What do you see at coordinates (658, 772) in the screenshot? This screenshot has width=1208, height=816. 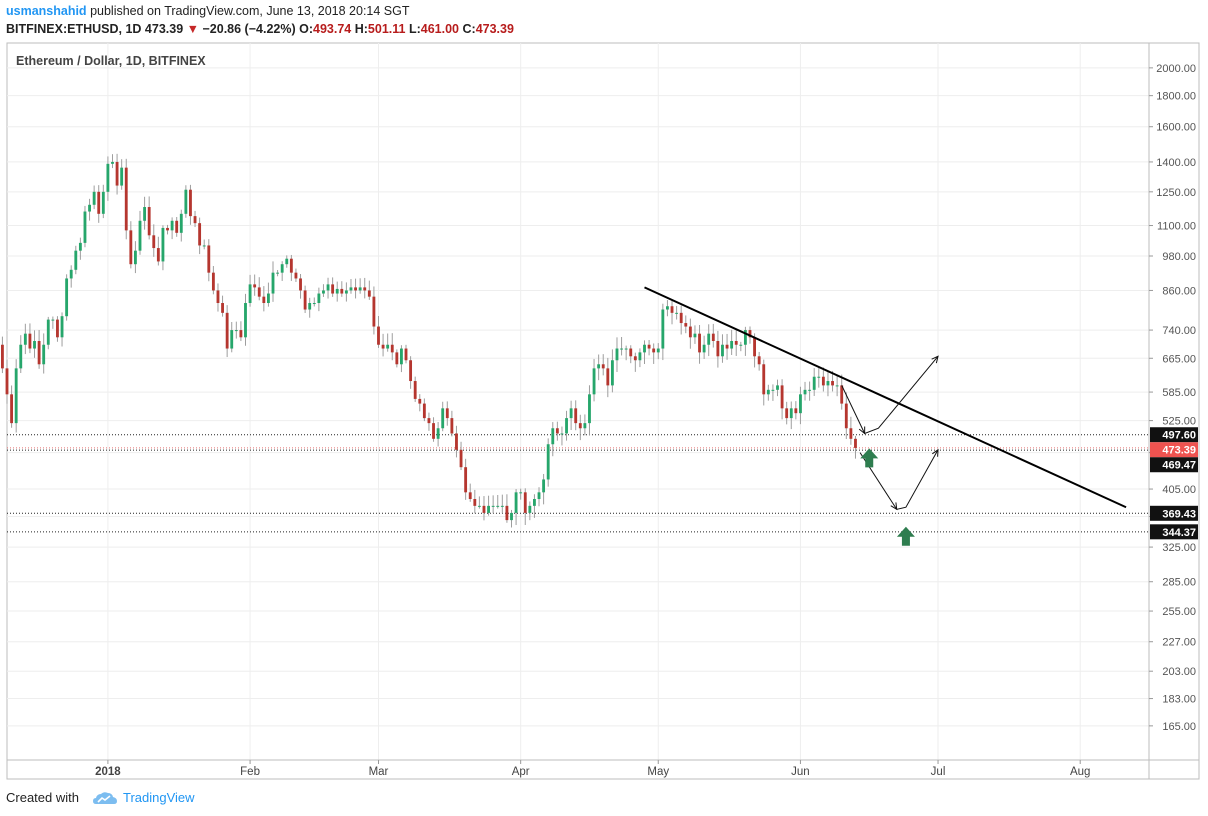 I see `time-tick-label: May` at bounding box center [658, 772].